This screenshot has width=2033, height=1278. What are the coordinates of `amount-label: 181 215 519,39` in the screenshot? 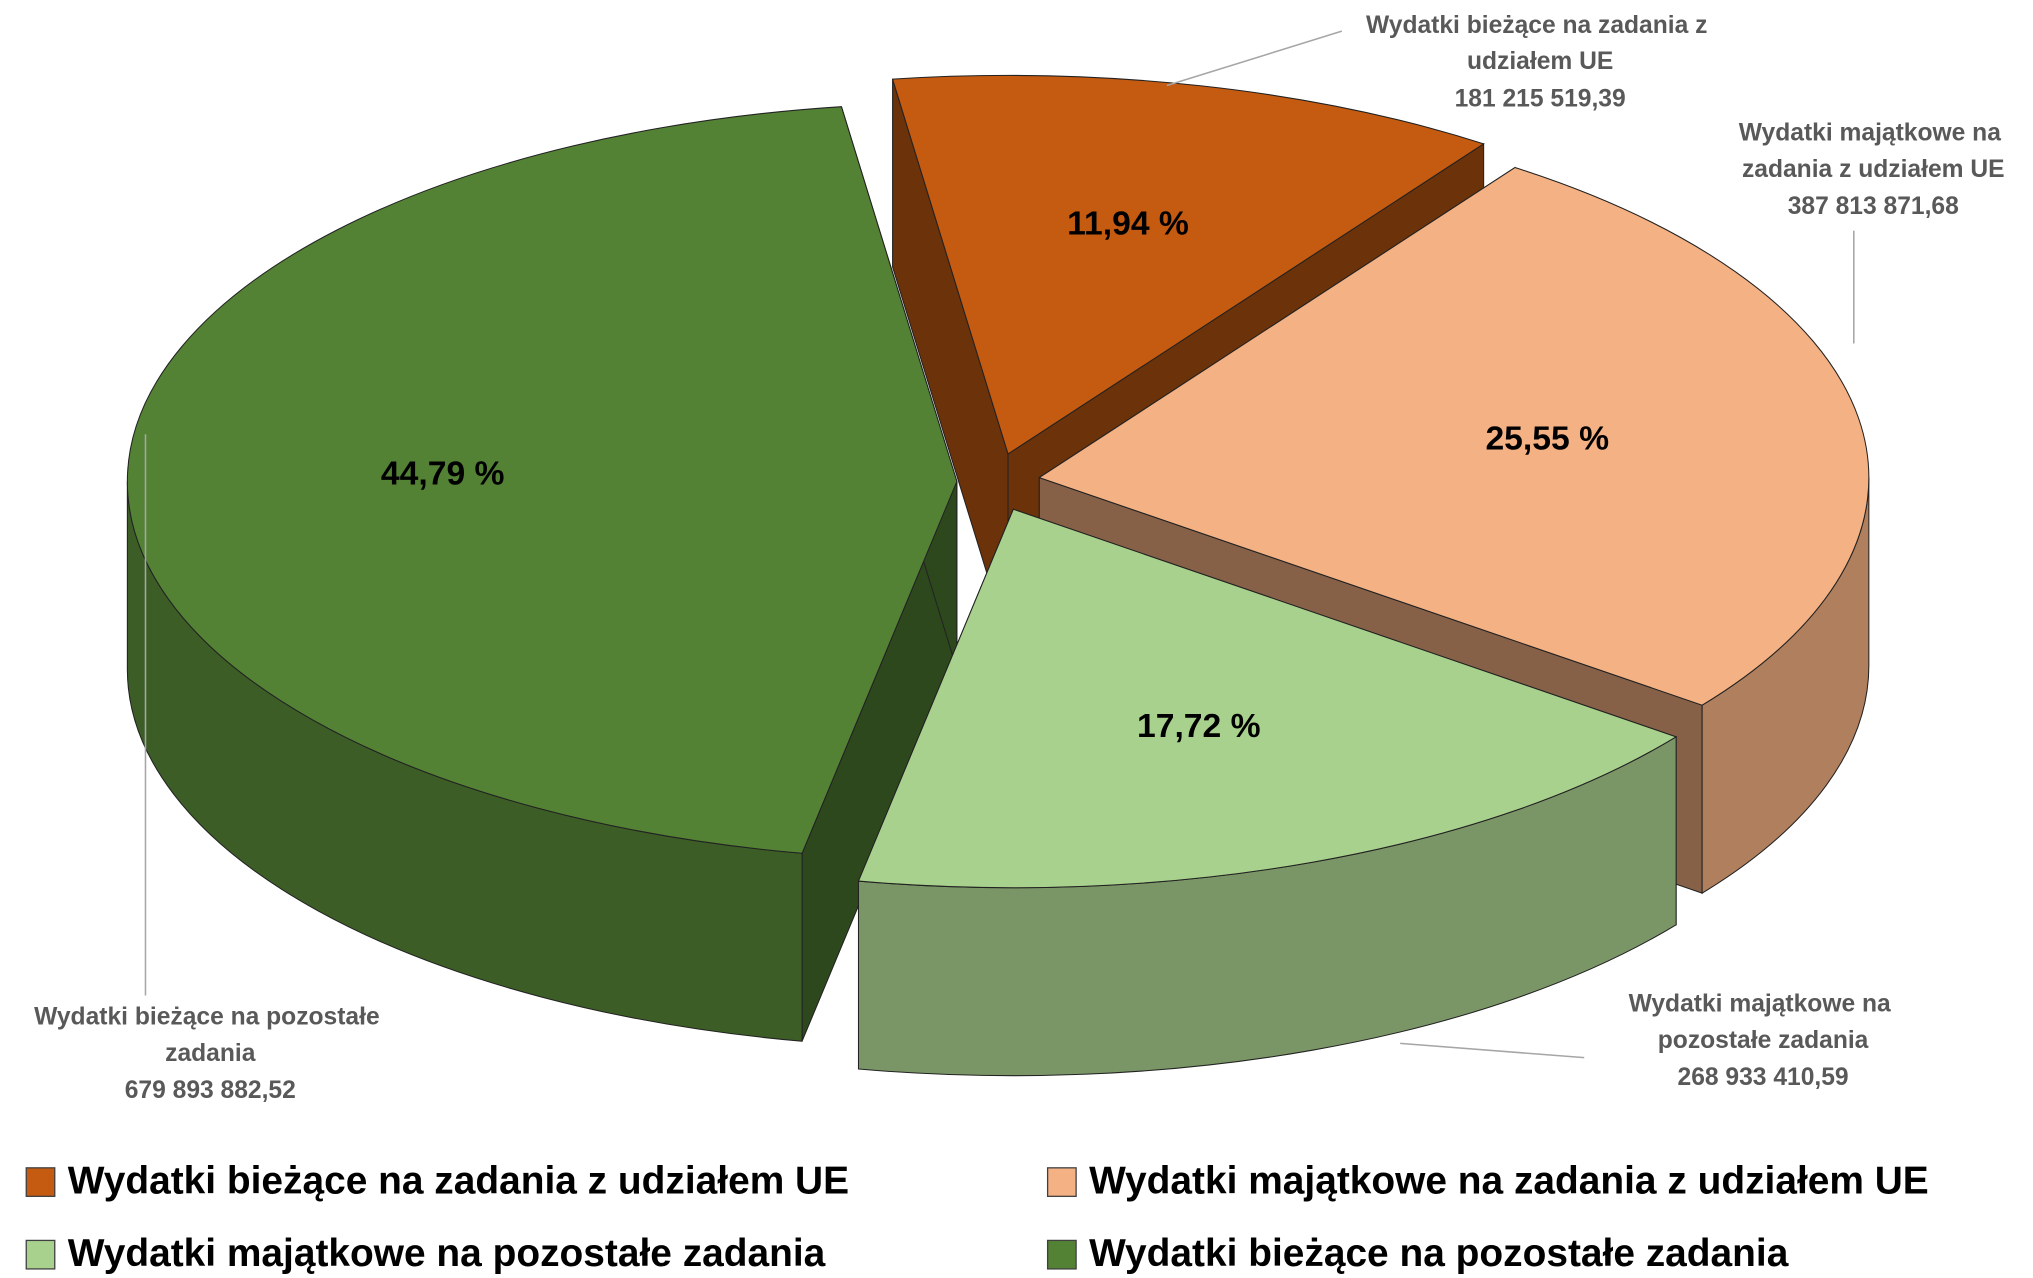 It's located at (1540, 98).